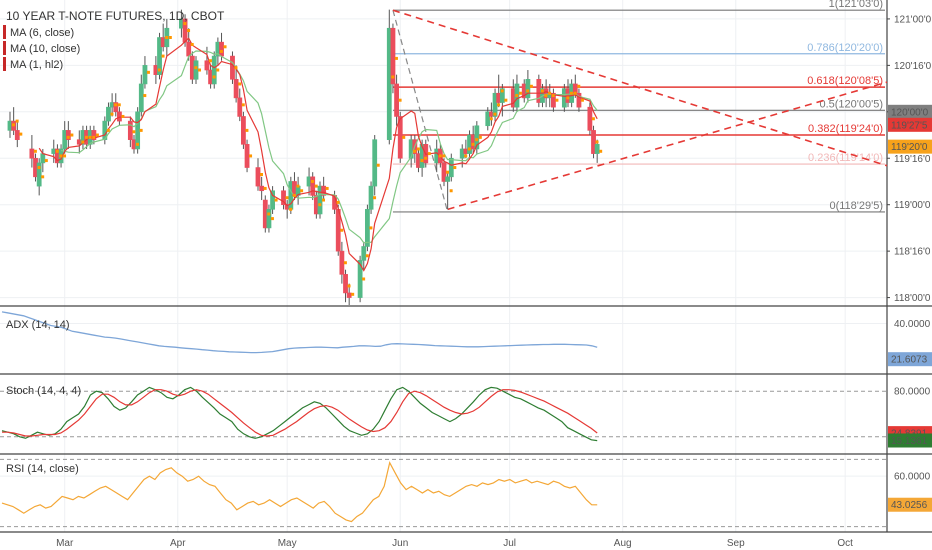  Describe the element at coordinates (912, 159) in the screenshot. I see `price-tick-label: 119'16'0` at that location.